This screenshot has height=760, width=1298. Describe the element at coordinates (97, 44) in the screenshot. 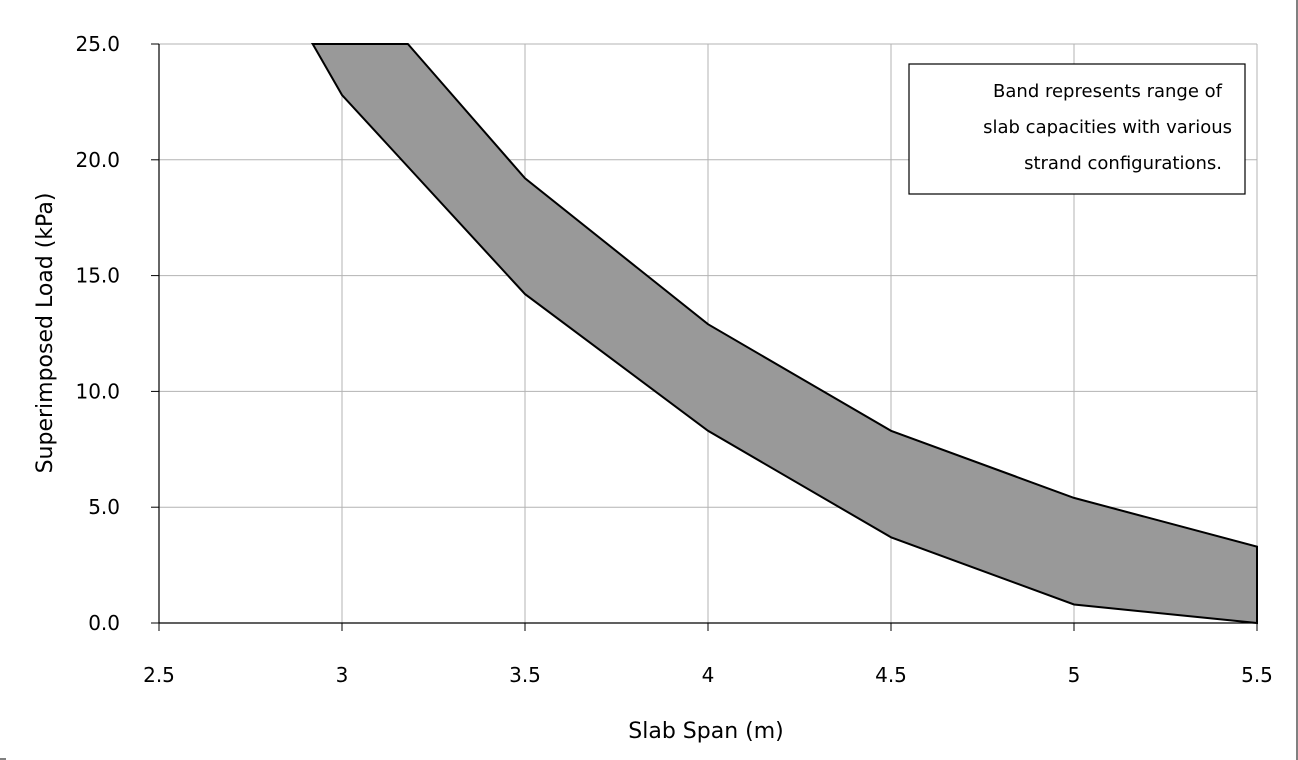

I see `y-tick-label: 25.0` at that location.